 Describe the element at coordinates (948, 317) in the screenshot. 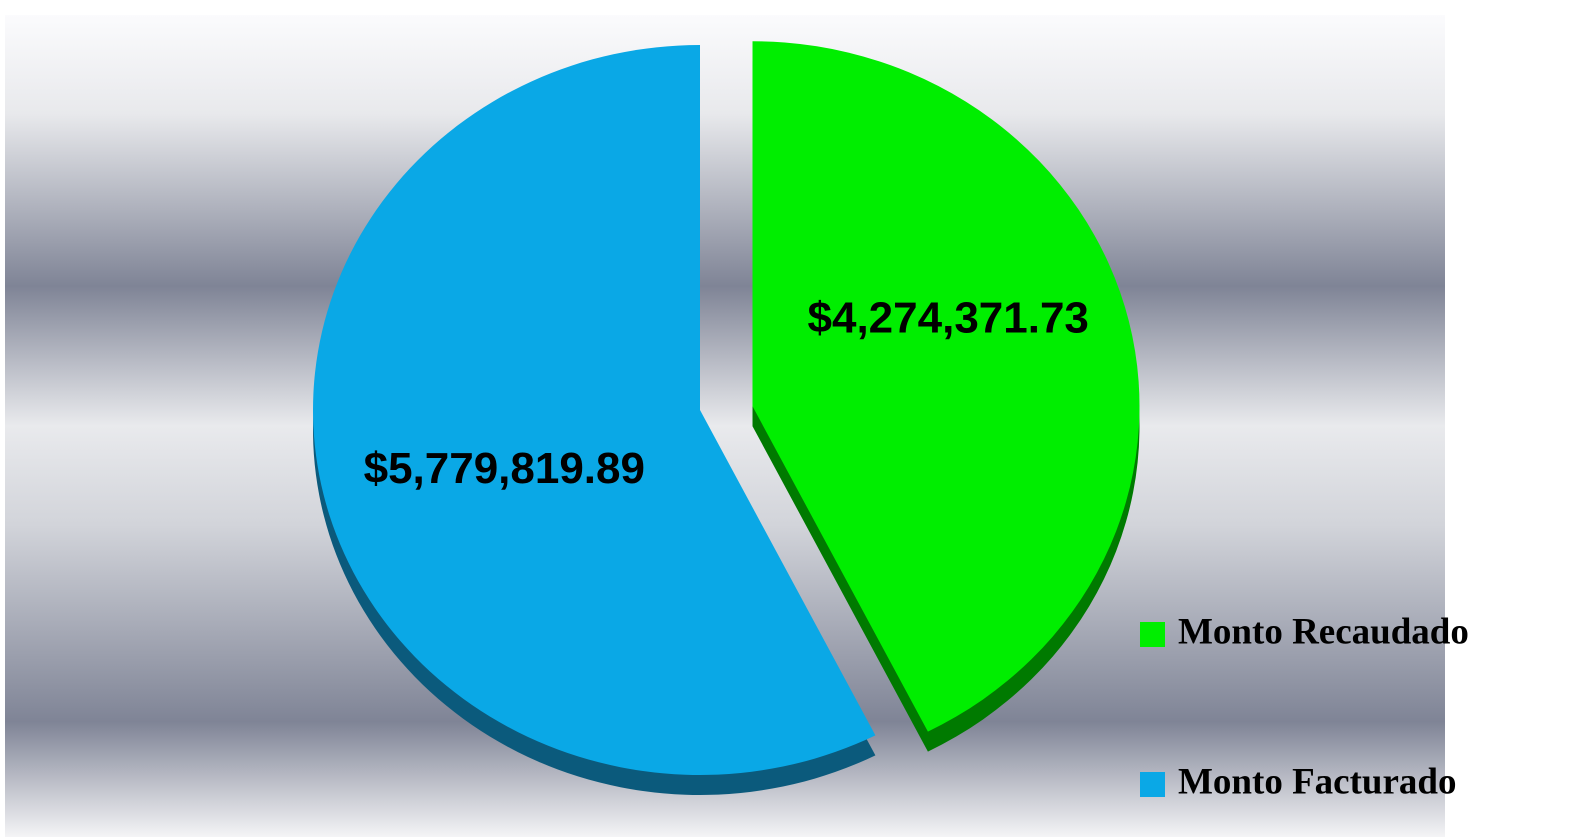

I see `value-label: $4,274,371.73` at that location.